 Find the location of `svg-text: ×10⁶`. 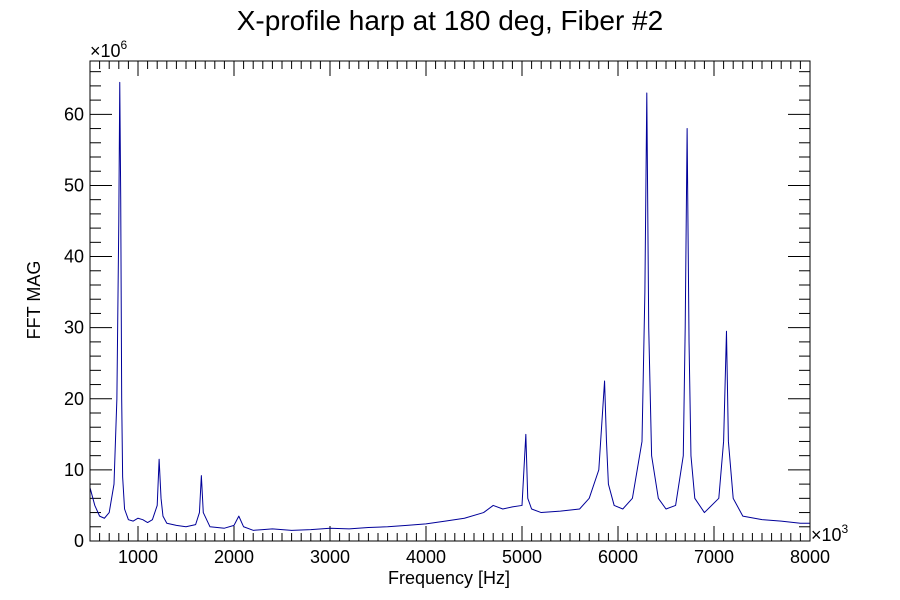

svg-text: ×10⁶ is located at coordinates (109, 49).